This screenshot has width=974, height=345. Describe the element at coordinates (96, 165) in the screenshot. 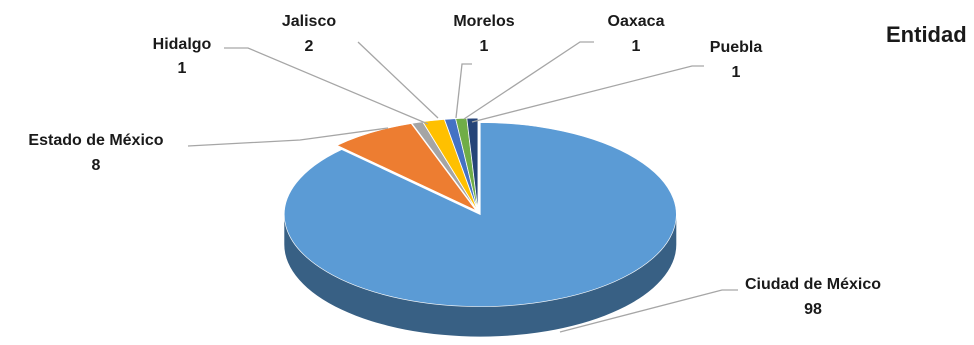

I see `slice-value-estado-de-mexico: 8` at that location.